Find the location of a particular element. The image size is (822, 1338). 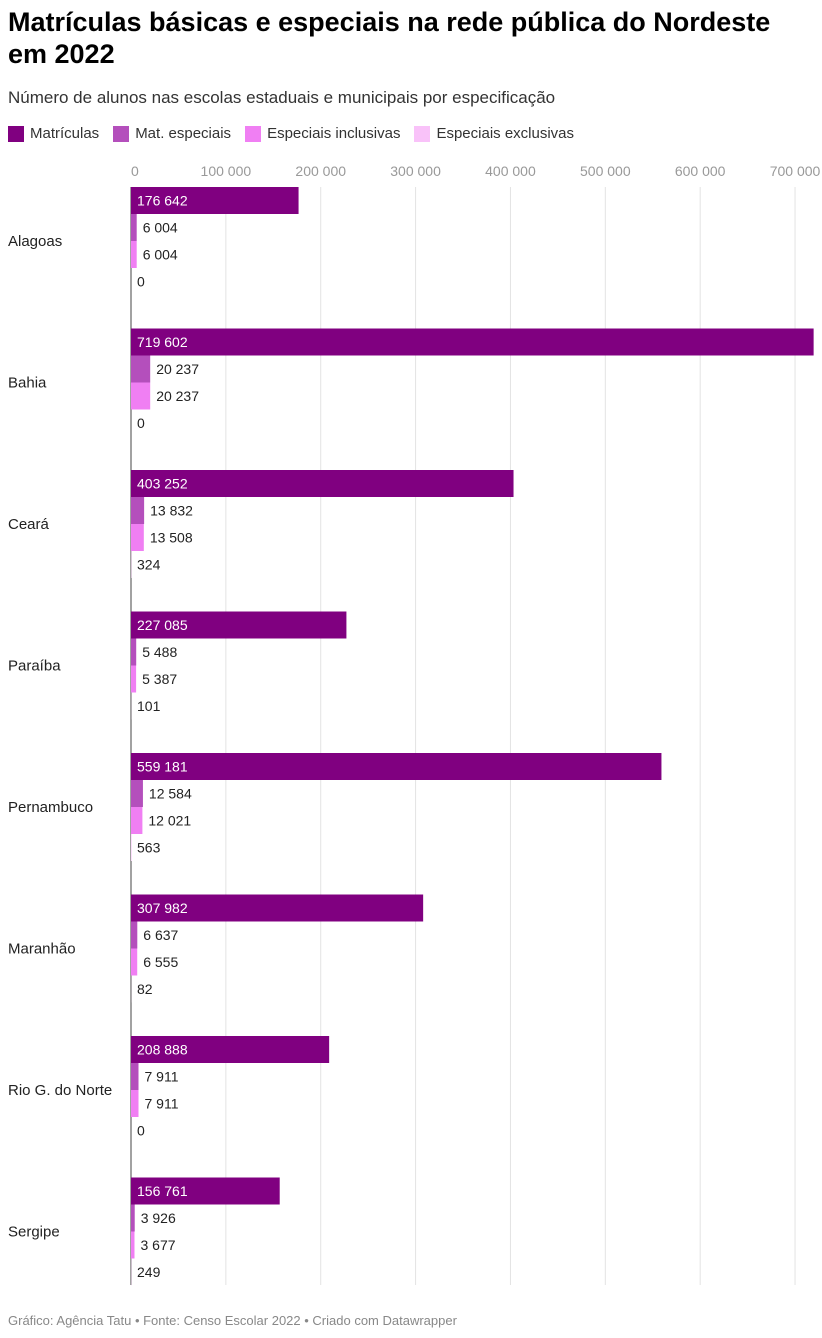

legend-item-especiais-inclusivas: Especiais inclusivas is located at coordinates (322, 133).